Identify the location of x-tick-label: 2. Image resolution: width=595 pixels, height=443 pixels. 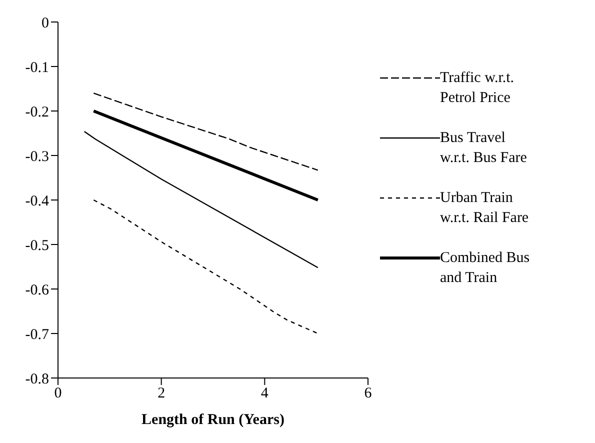
(162, 394).